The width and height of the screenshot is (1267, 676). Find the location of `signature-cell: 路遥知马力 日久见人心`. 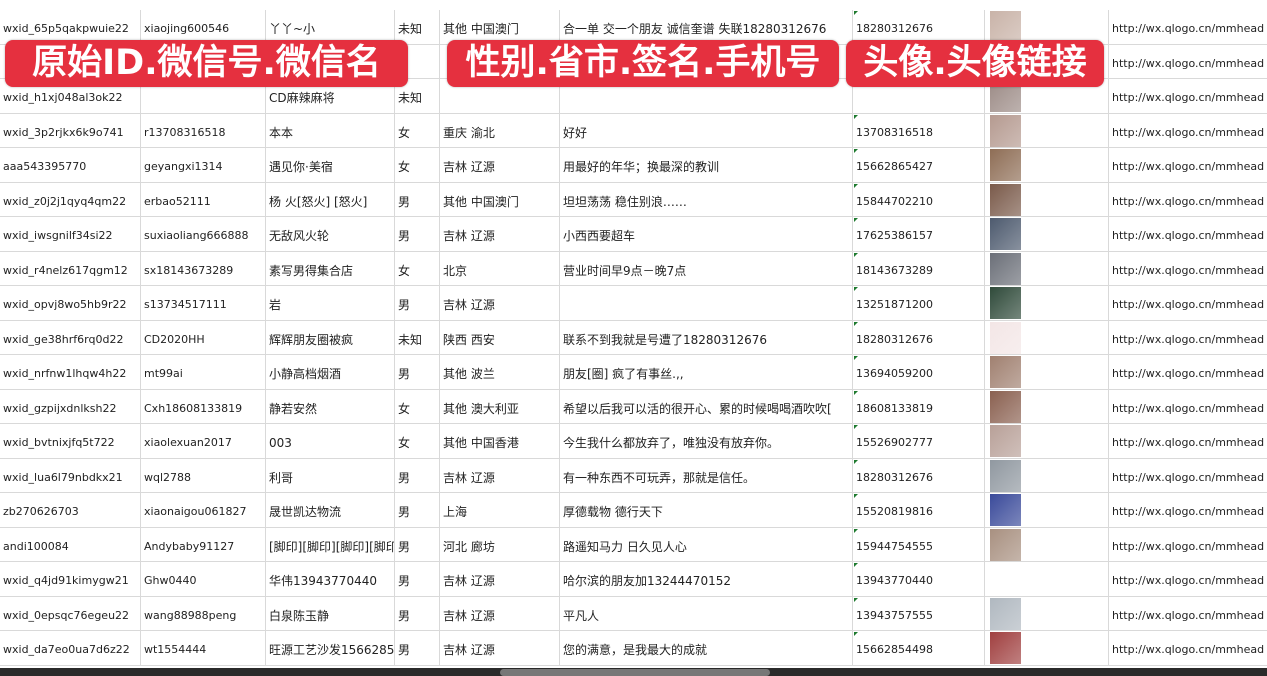

signature-cell: 路遥知马力 日久见人心 is located at coordinates (706, 544).